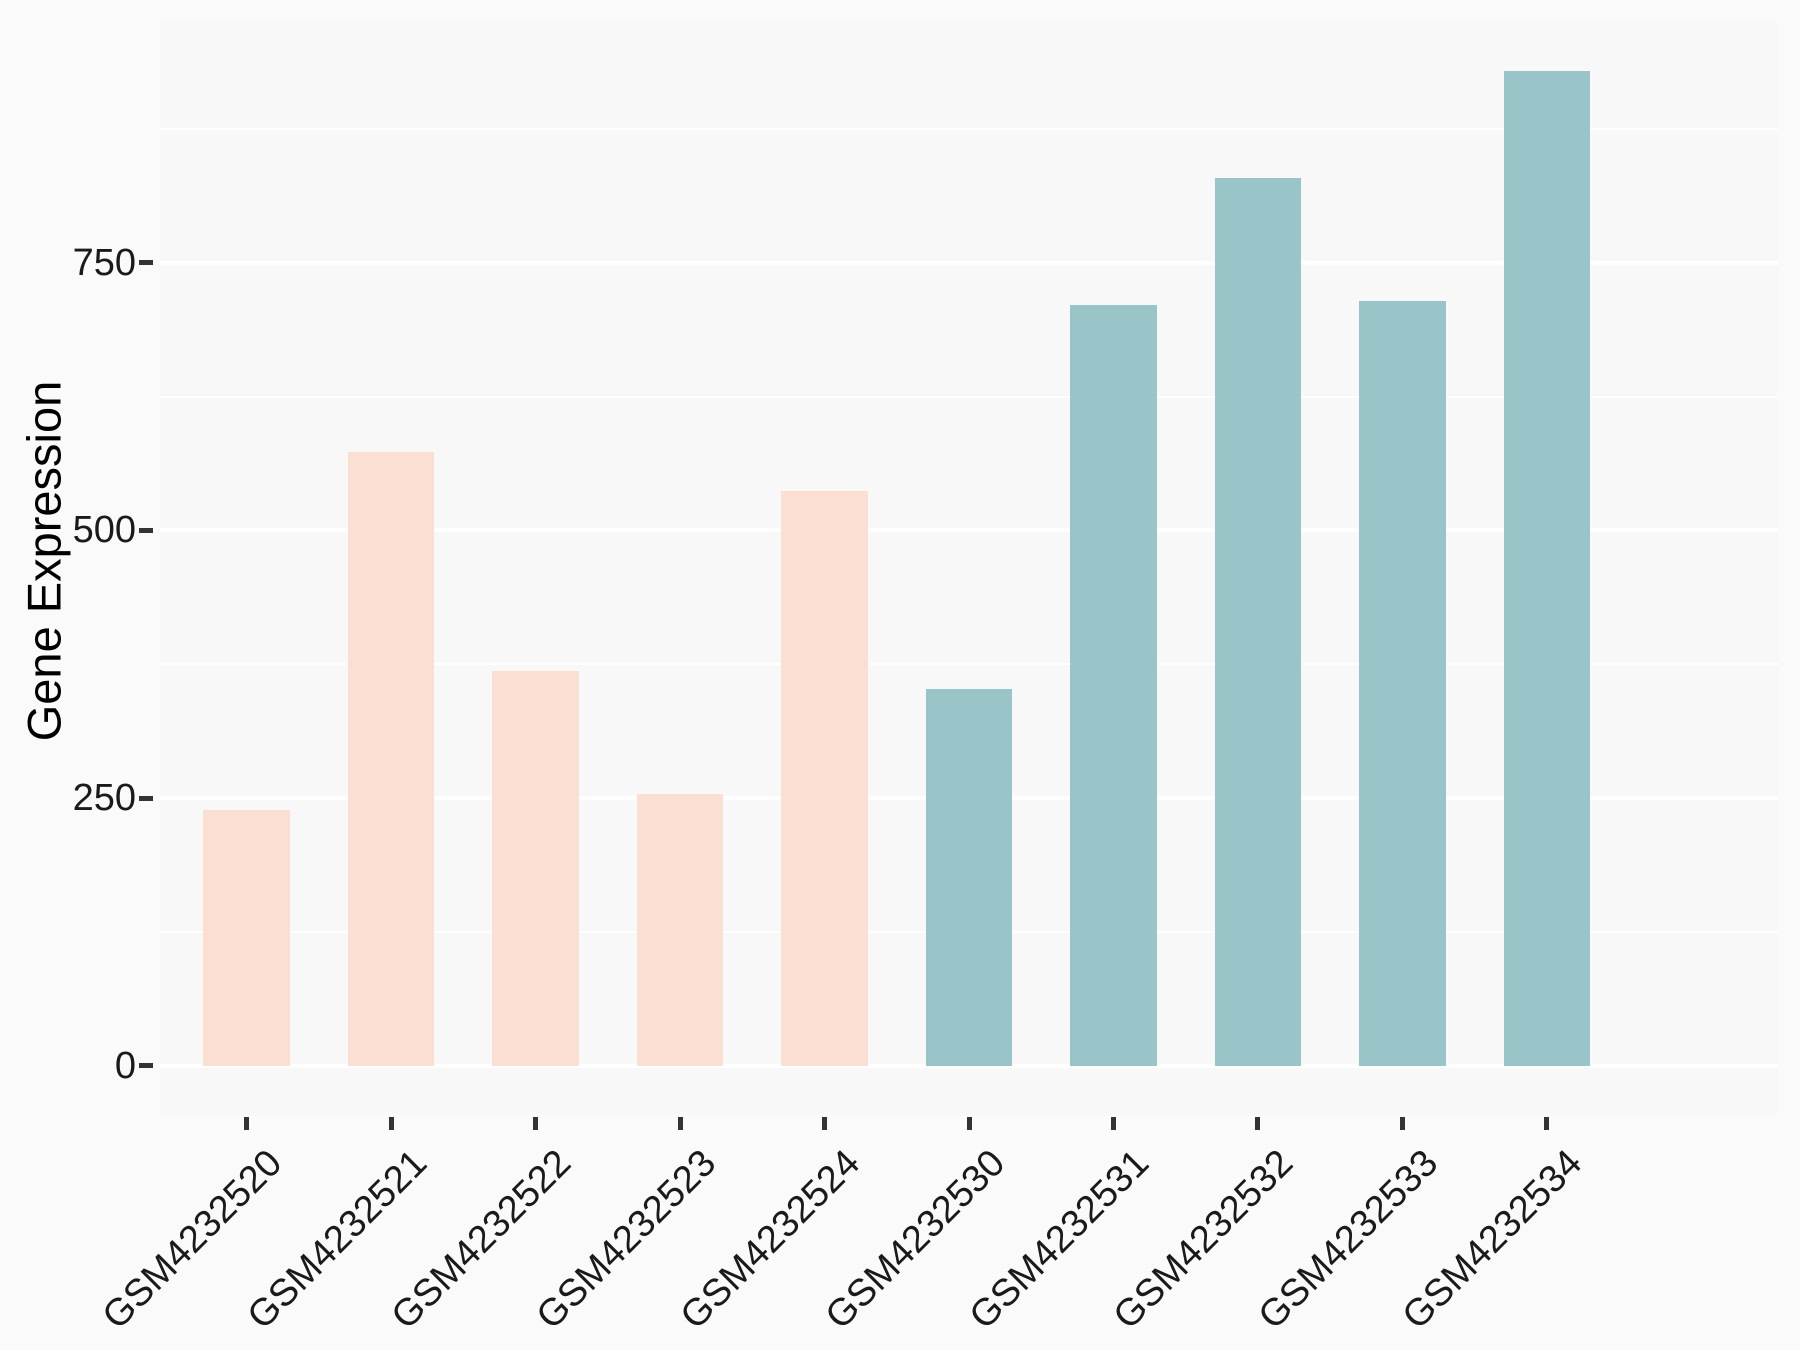 The width and height of the screenshot is (1800, 1350). I want to click on bar-GSM4232521, so click(391, 759).